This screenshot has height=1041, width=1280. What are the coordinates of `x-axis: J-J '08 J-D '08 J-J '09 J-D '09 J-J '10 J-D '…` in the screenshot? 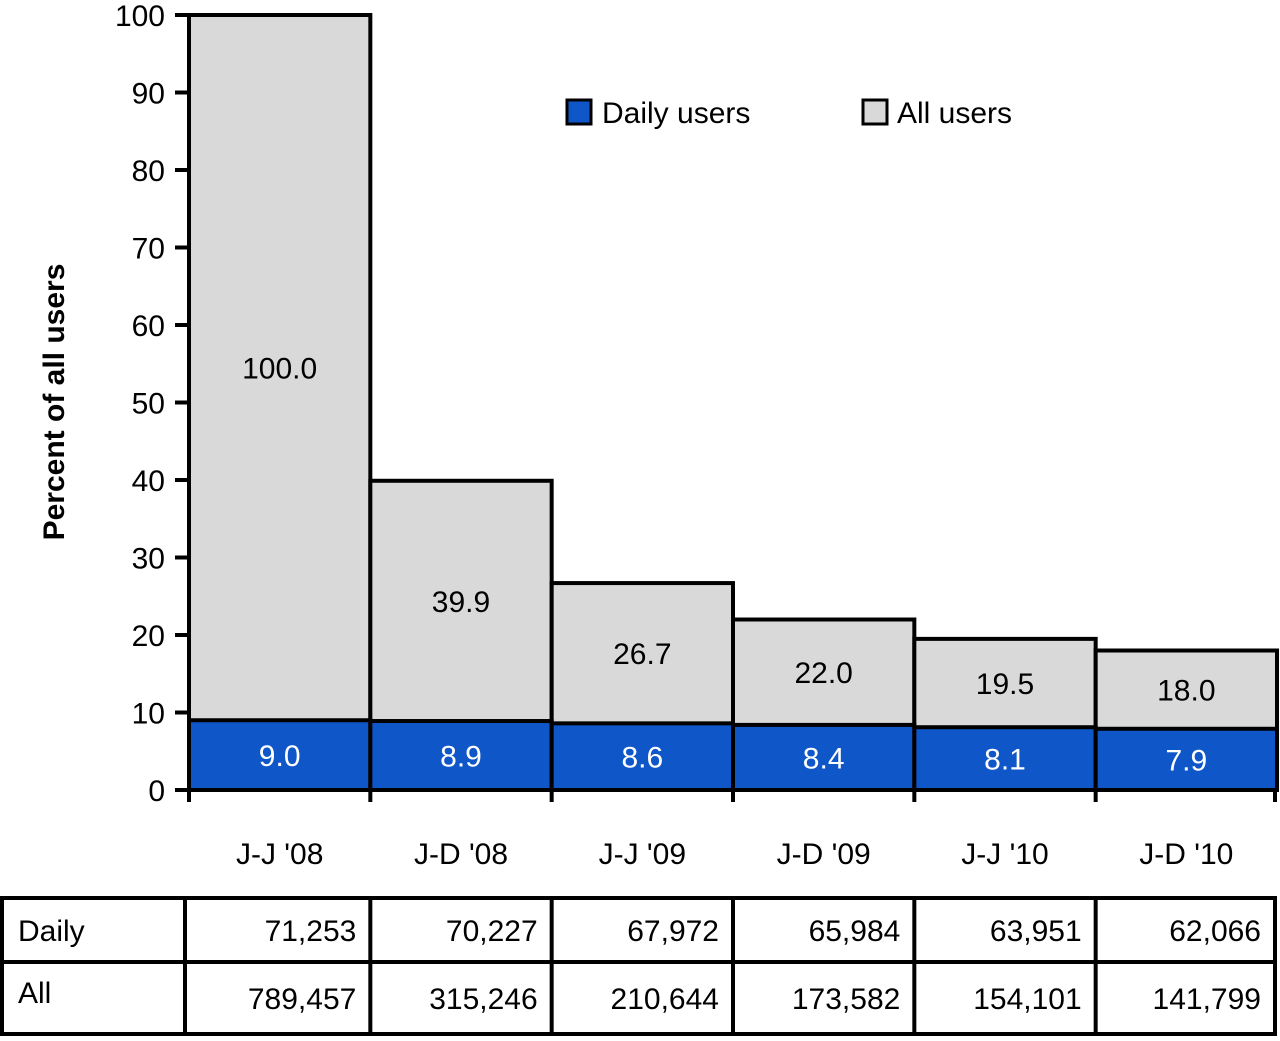 It's located at (726, 829).